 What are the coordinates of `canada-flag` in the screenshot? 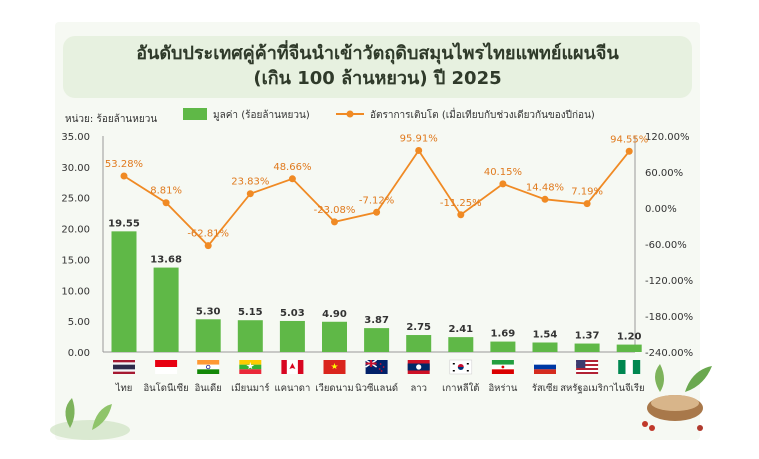 It's located at (292, 367).